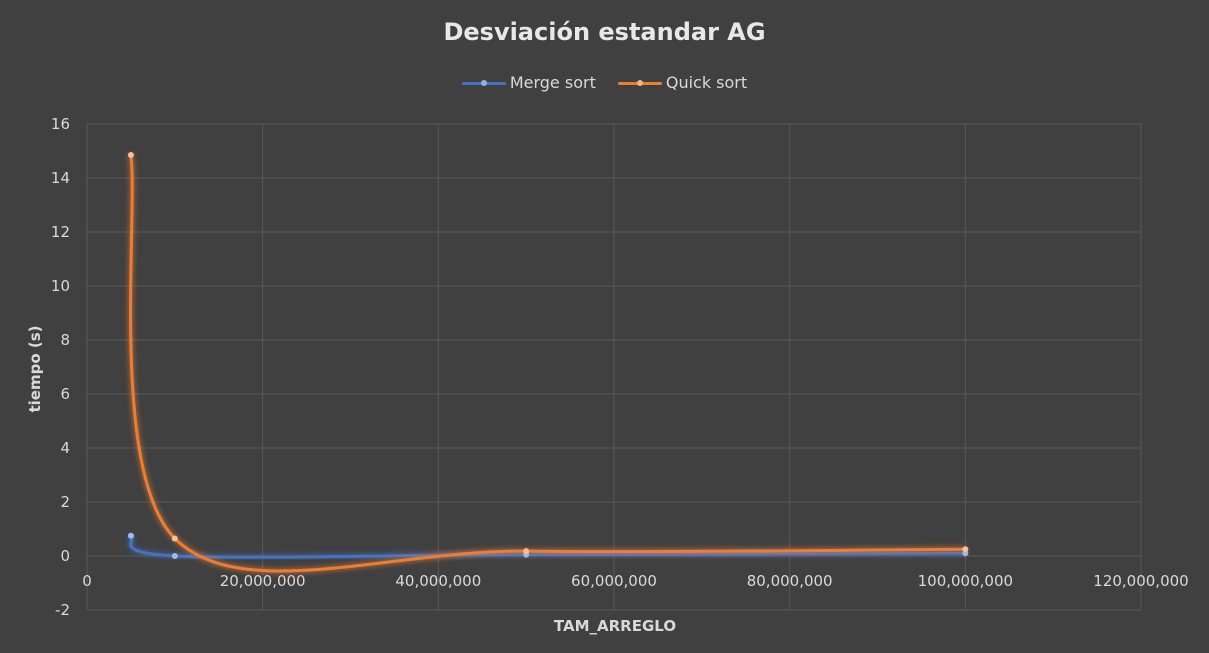 The width and height of the screenshot is (1209, 653). Describe the element at coordinates (552, 82) in the screenshot. I see `legend-label-merge-sort: Merge sort` at that location.